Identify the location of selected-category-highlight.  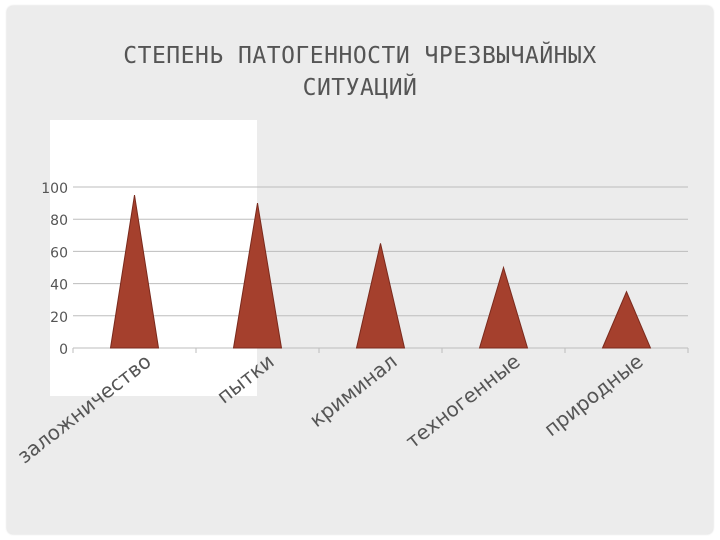
(153, 258).